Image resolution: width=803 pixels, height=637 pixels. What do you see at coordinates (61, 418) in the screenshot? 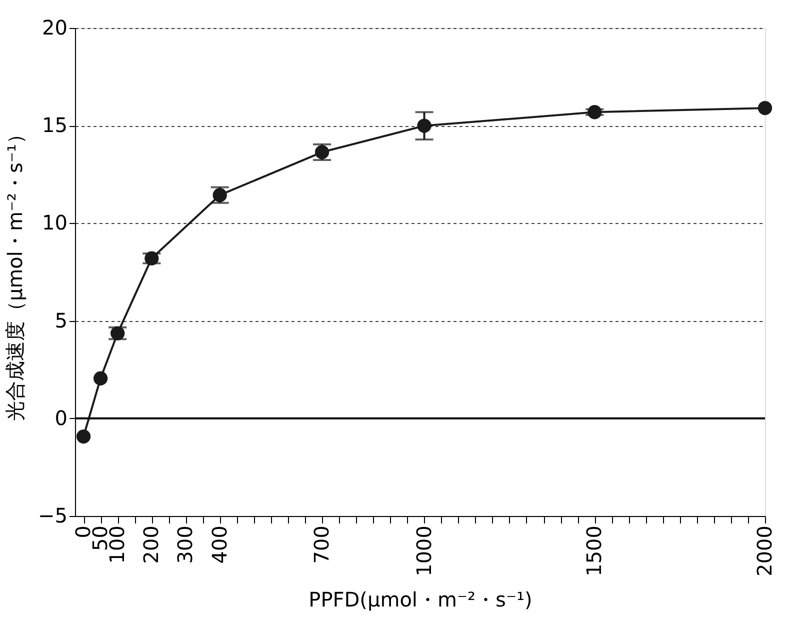
I see `y-tick-label: 0` at bounding box center [61, 418].